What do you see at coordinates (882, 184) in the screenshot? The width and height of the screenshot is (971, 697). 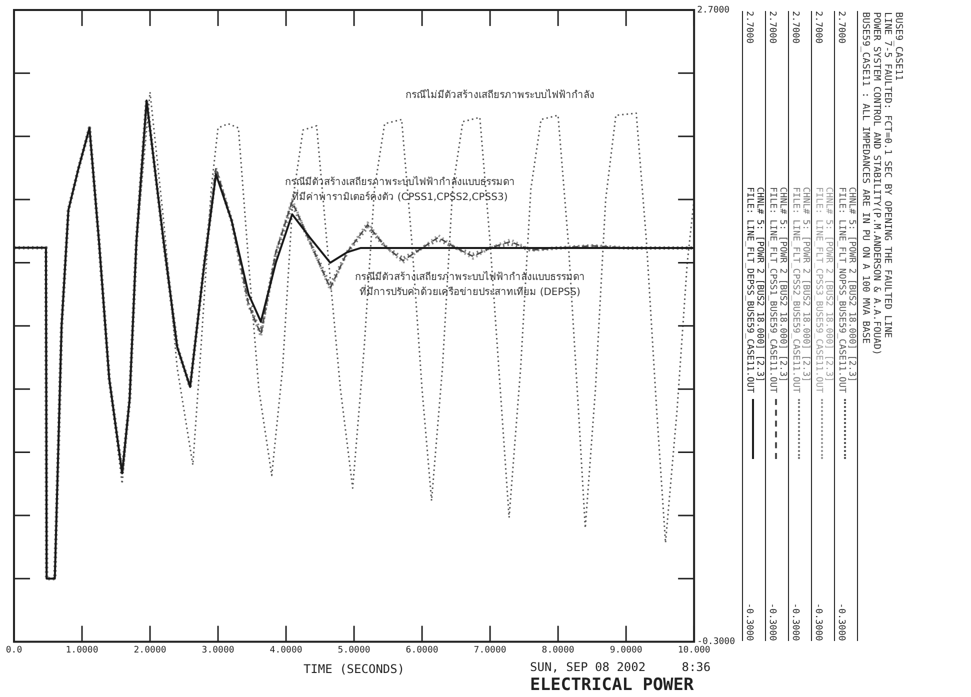 I see `text: BUSE59_CASE11 : ALL IMPEDANCES ARE IN PU ON A 100 MVA BASE POWER SYSTEM CONTROL AND STABILITY(P.M.ANDERSON & A.A.FOUAD) LINE 7-5 FAULTED: FCT=0.1 SEC BY OPENING THE FAULTED LINE BUSE9_CASE11` at bounding box center [882, 184].